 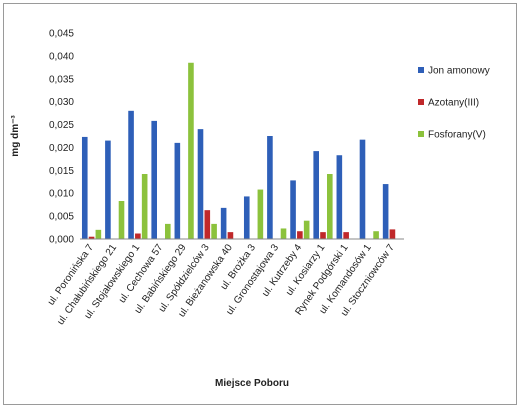 What do you see at coordinates (459, 71) in the screenshot?
I see `legend-label: Jon amonowy` at bounding box center [459, 71].